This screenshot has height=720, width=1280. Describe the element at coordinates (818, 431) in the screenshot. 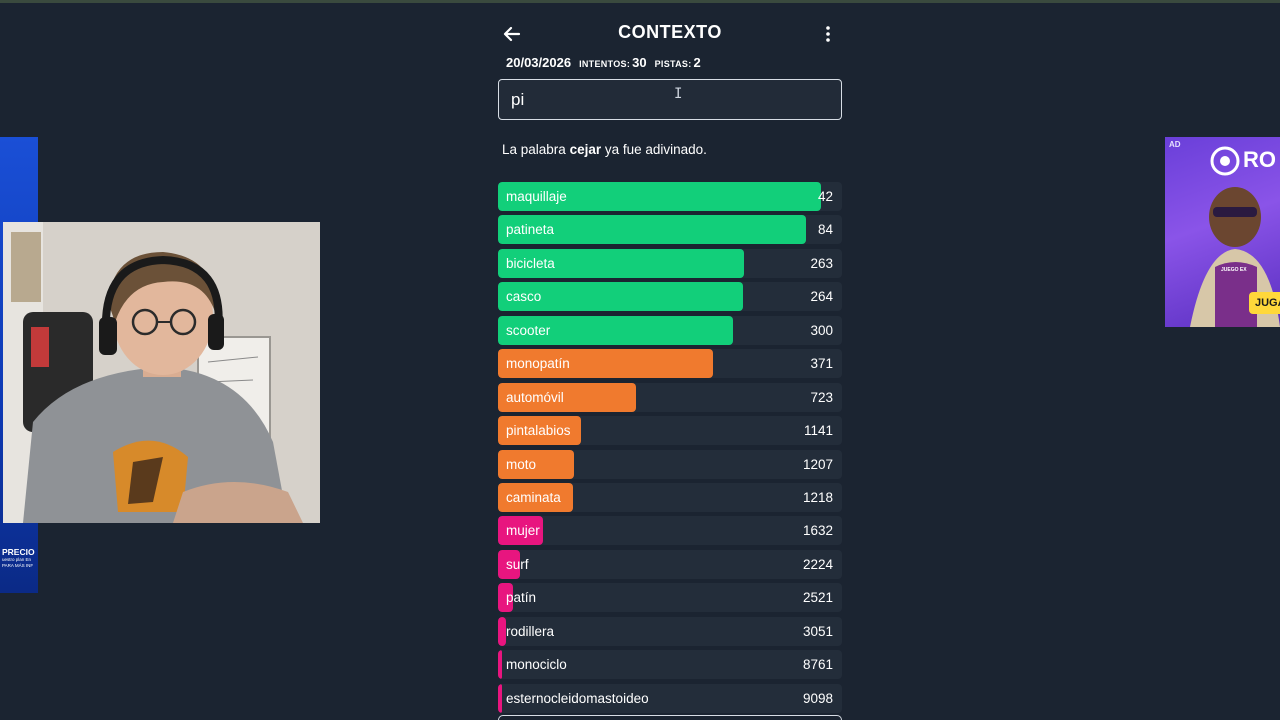

I see `guess-distance: 1141` at that location.